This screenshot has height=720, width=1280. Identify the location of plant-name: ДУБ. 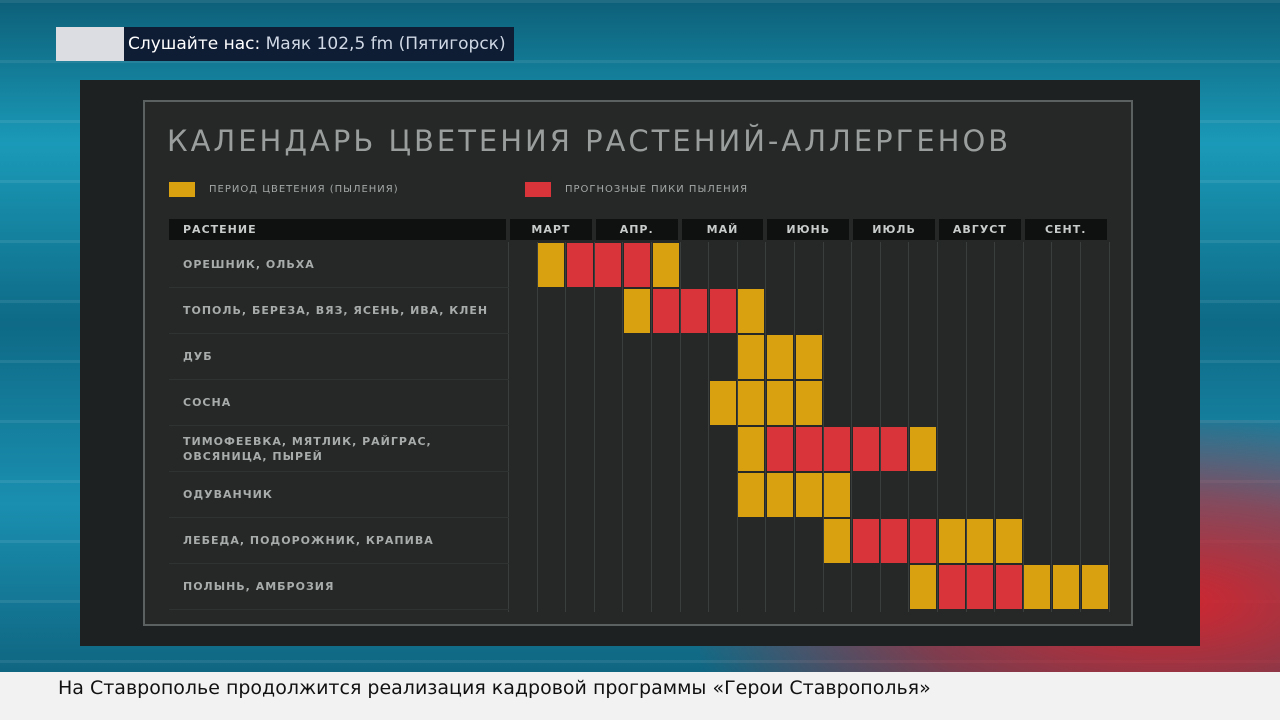
(198, 356).